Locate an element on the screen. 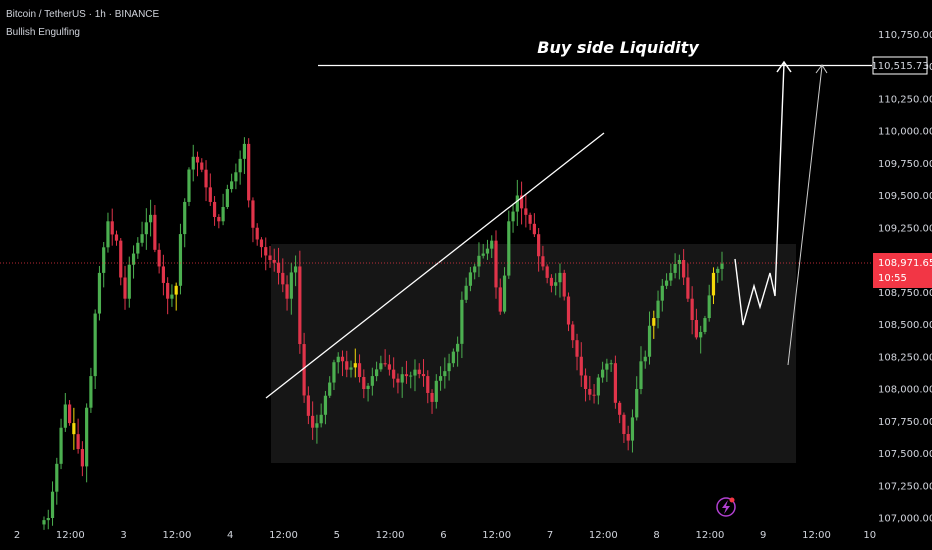  y-tick-label: 108,000.00 is located at coordinates (905, 390).